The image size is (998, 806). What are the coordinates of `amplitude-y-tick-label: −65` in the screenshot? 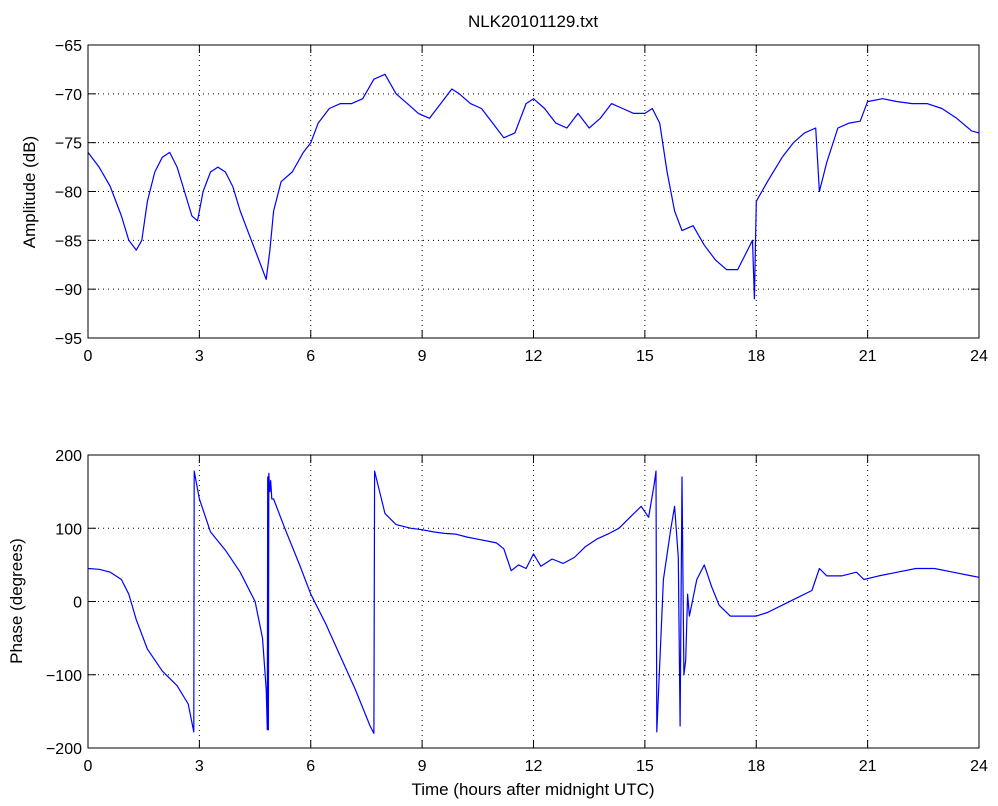 It's located at (68, 46).